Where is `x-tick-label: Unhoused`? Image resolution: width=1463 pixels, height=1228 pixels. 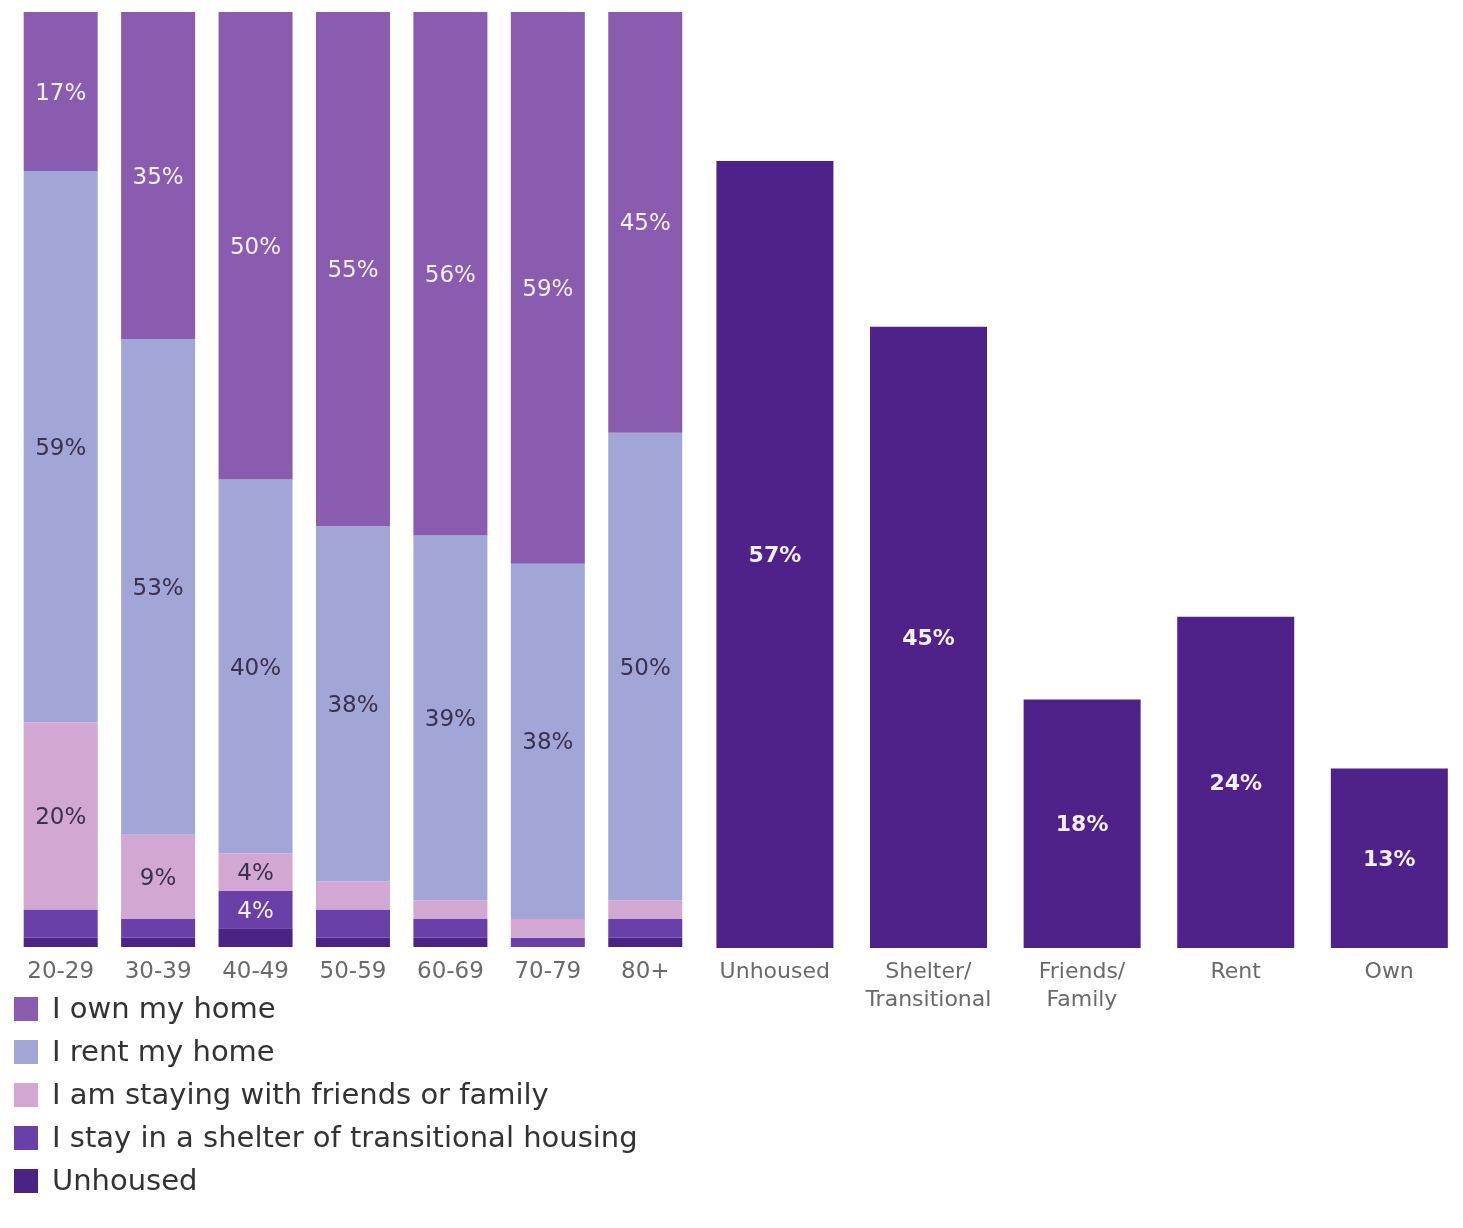 x-tick-label: Unhoused is located at coordinates (774, 970).